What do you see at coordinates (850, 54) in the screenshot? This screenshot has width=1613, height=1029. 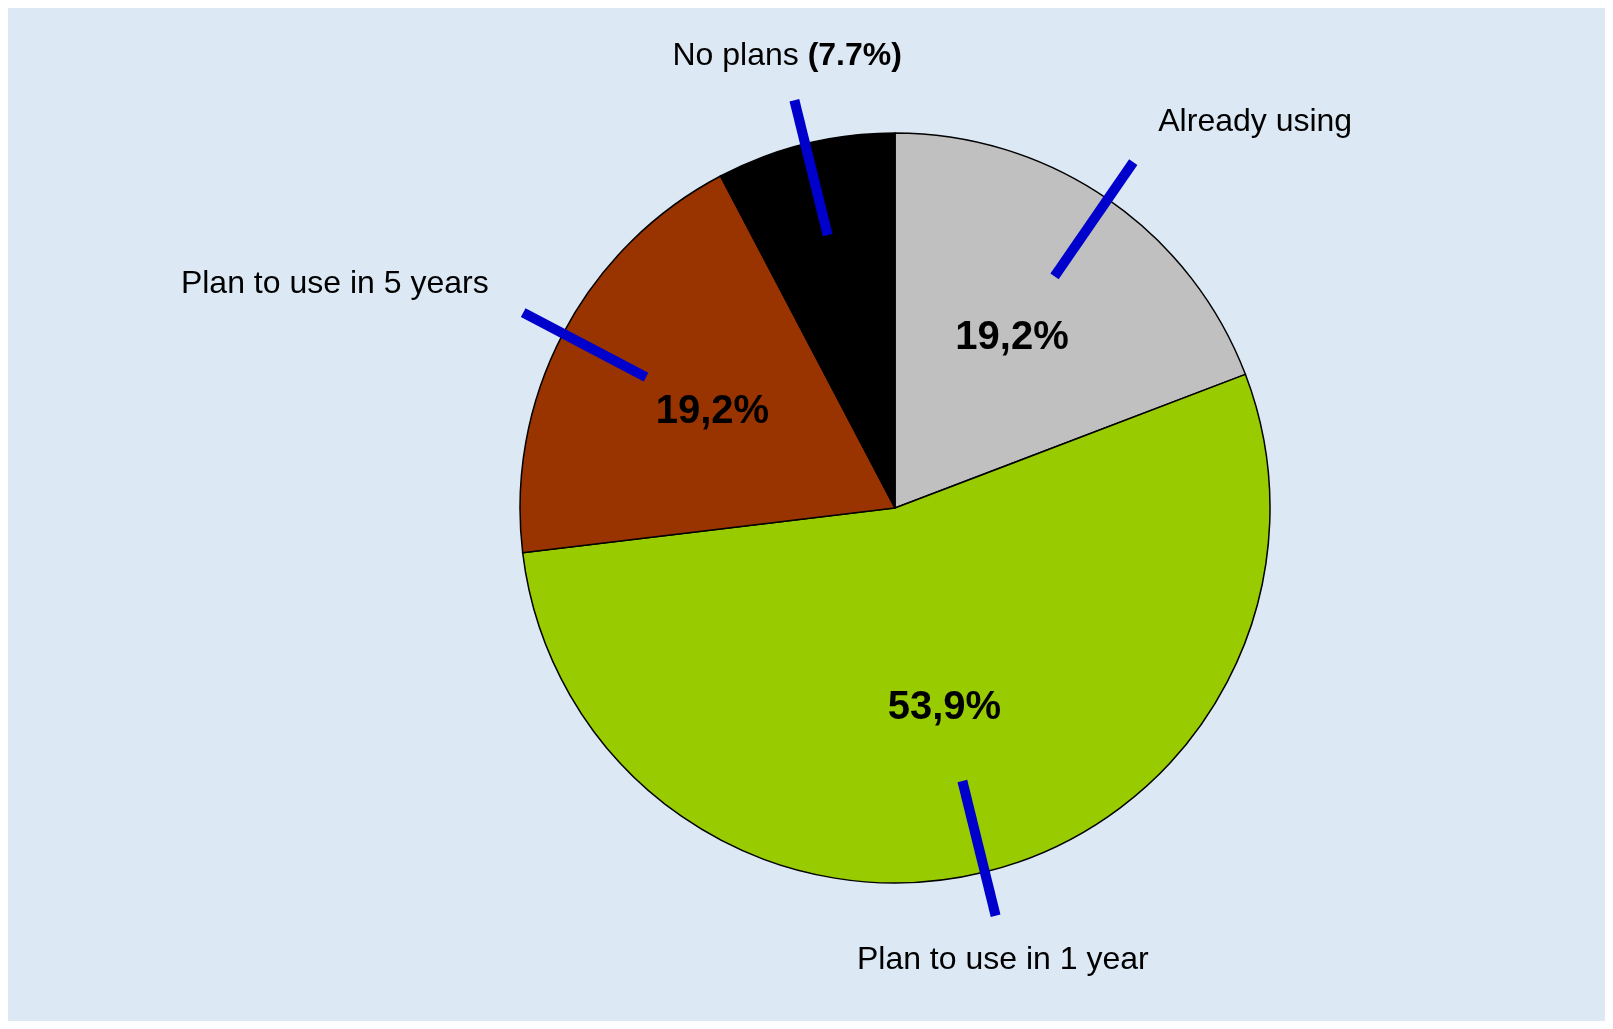 I see `data-label: (7.7%)` at bounding box center [850, 54].